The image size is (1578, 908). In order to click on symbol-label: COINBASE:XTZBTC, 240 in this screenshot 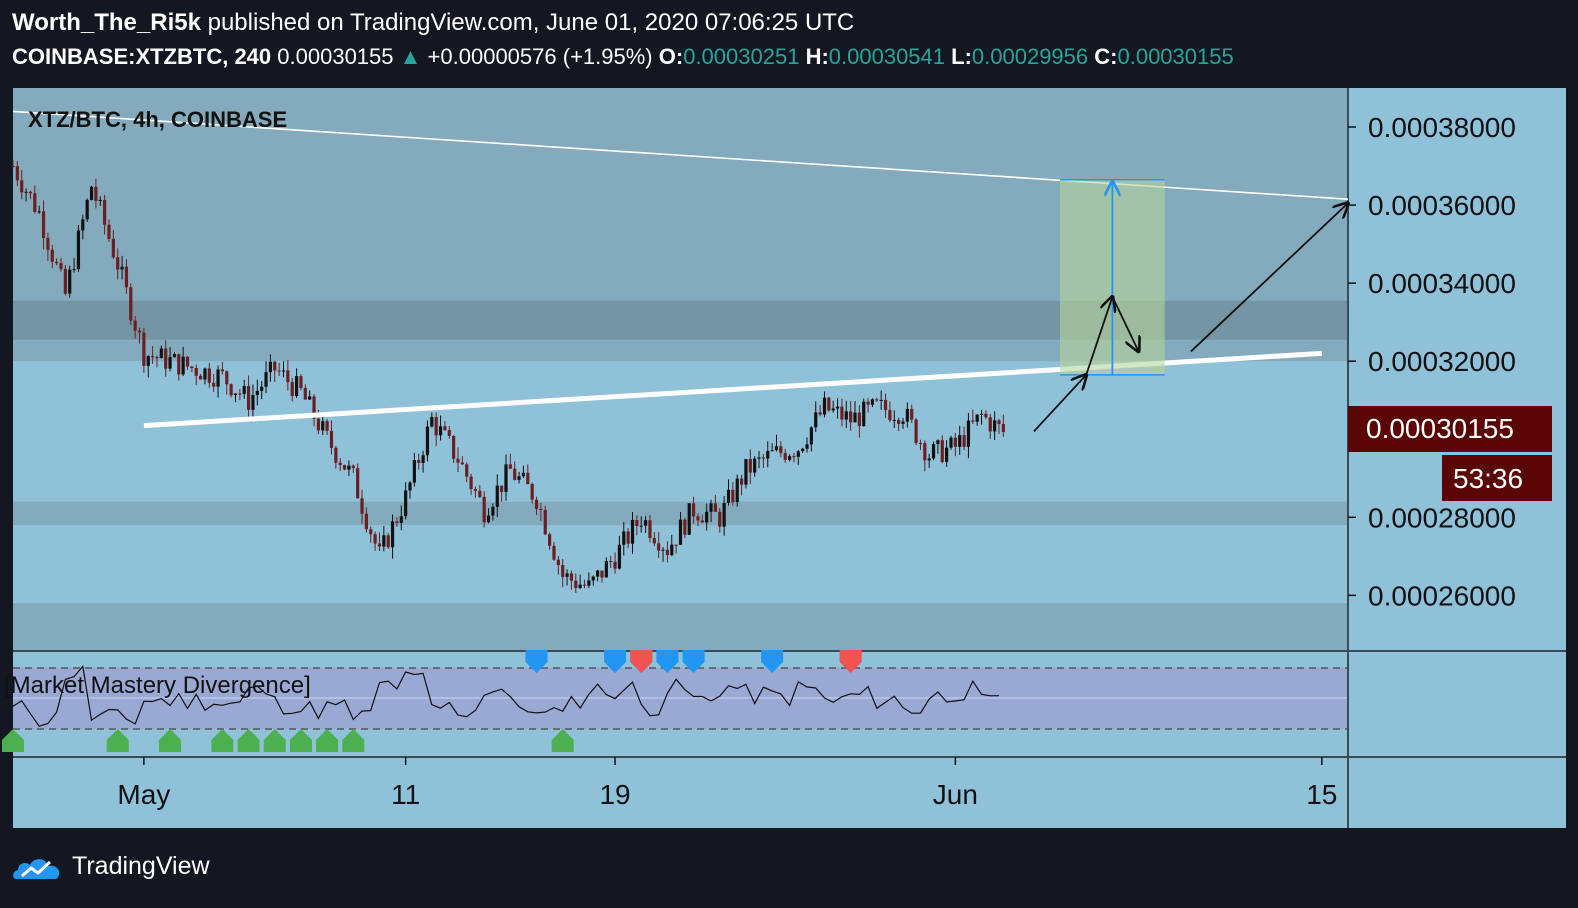, I will do `click(142, 56)`.